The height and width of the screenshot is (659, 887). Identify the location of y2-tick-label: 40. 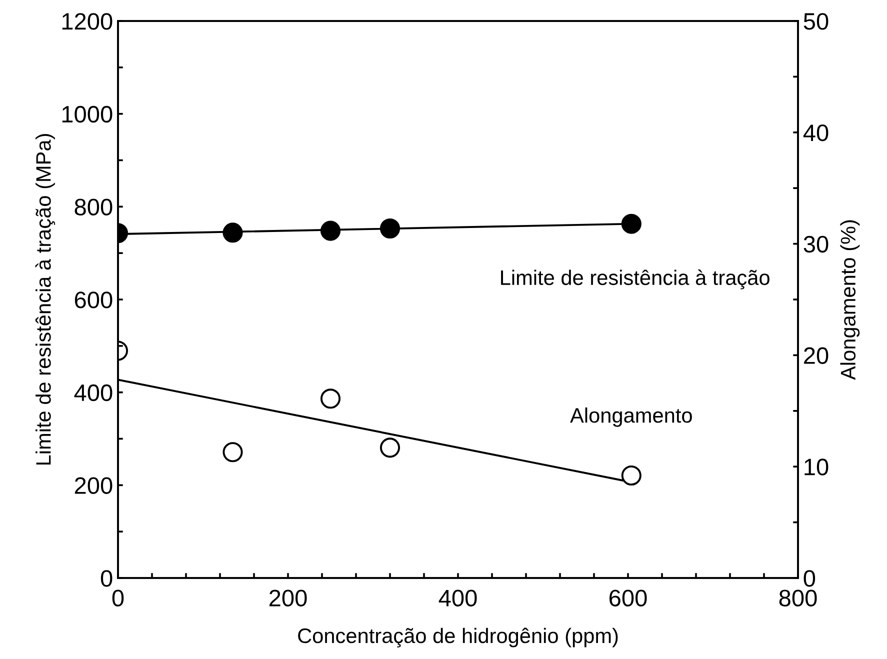
(815, 133).